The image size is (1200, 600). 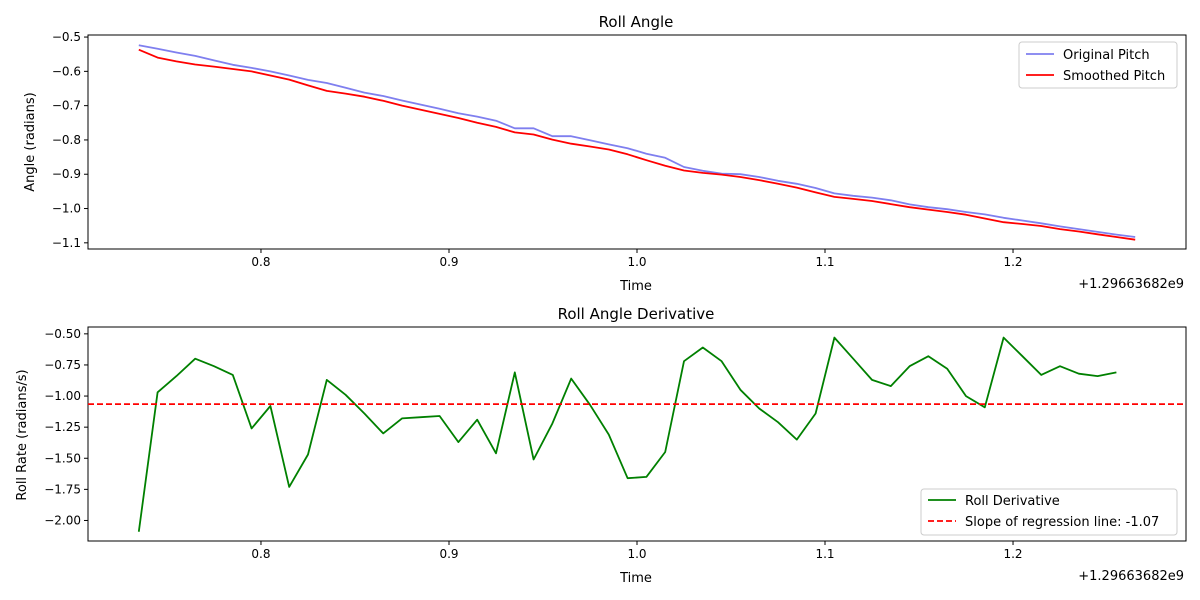 What do you see at coordinates (636, 22) in the screenshot?
I see `chart-title: Roll Angle` at bounding box center [636, 22].